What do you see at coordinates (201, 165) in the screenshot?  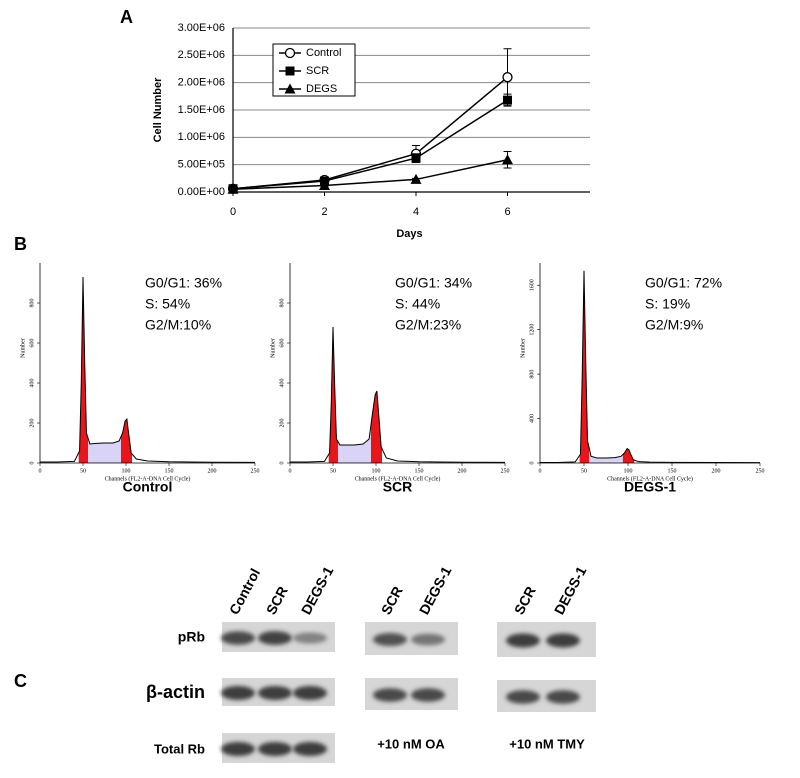 I see `y-tick-label: 5.00E+05` at bounding box center [201, 165].